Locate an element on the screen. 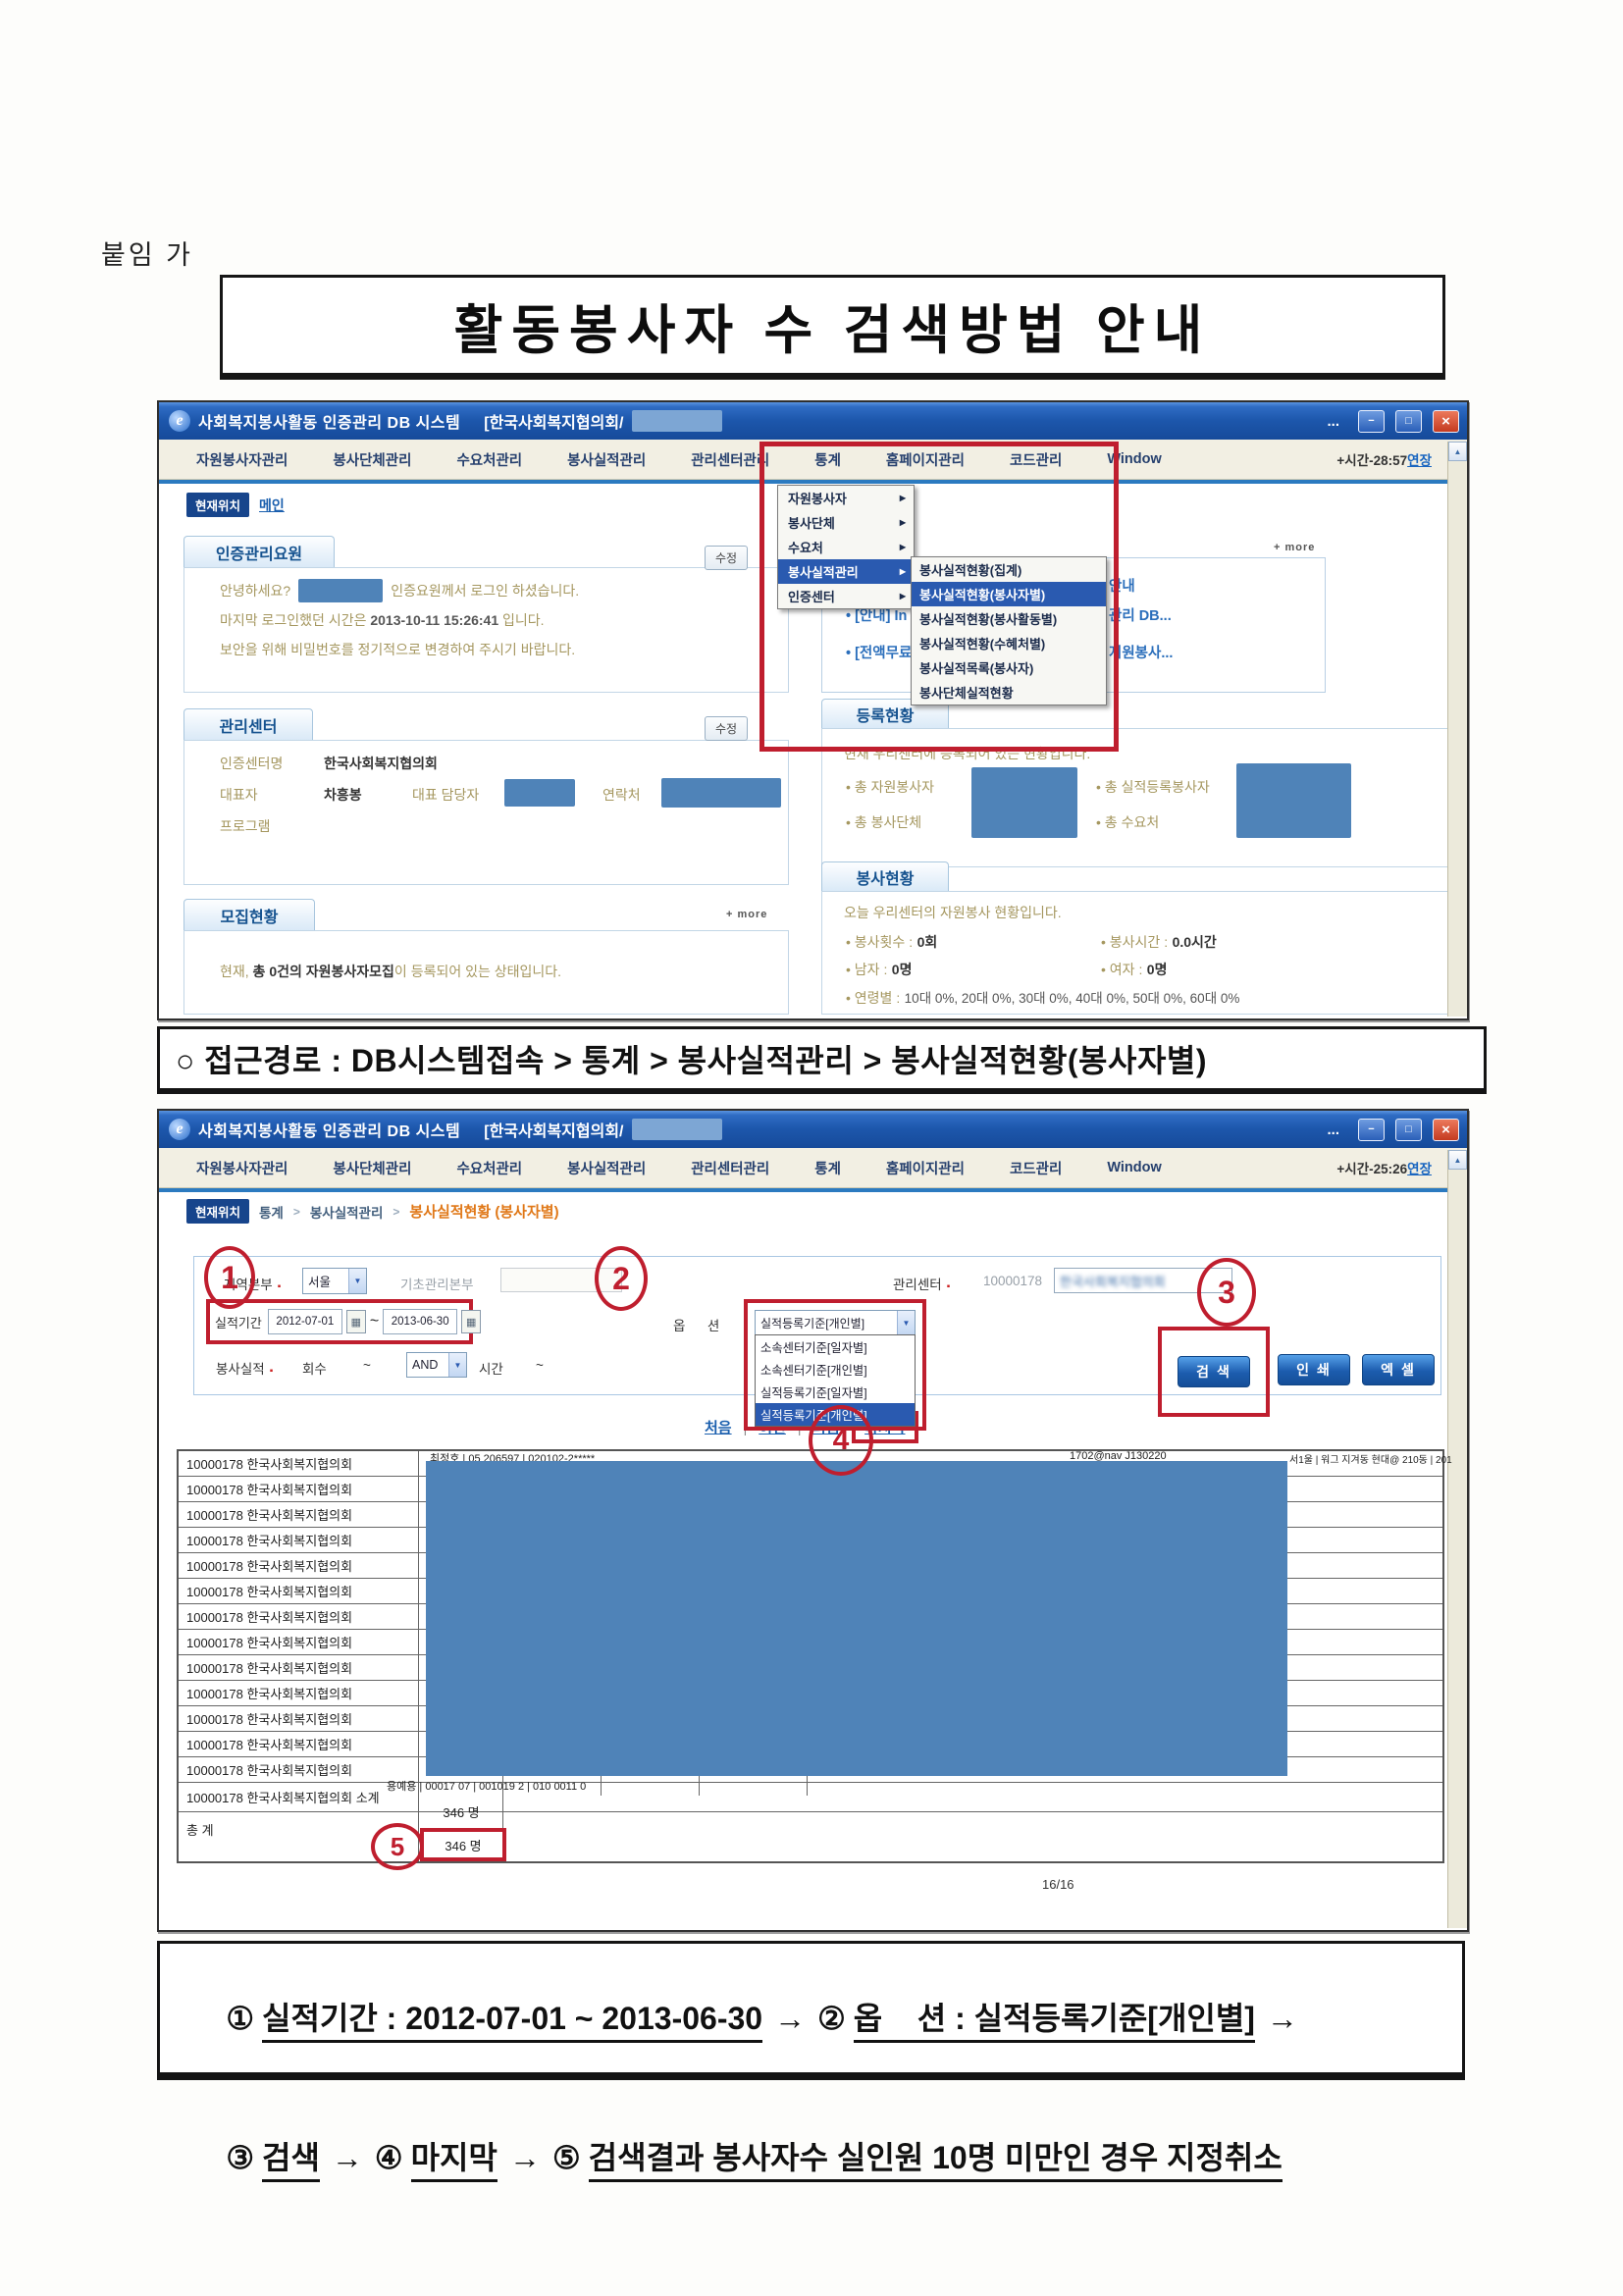  volunteer-status-intro: 오늘 우리센터의 자원봉사 현황입니다. is located at coordinates (953, 912).